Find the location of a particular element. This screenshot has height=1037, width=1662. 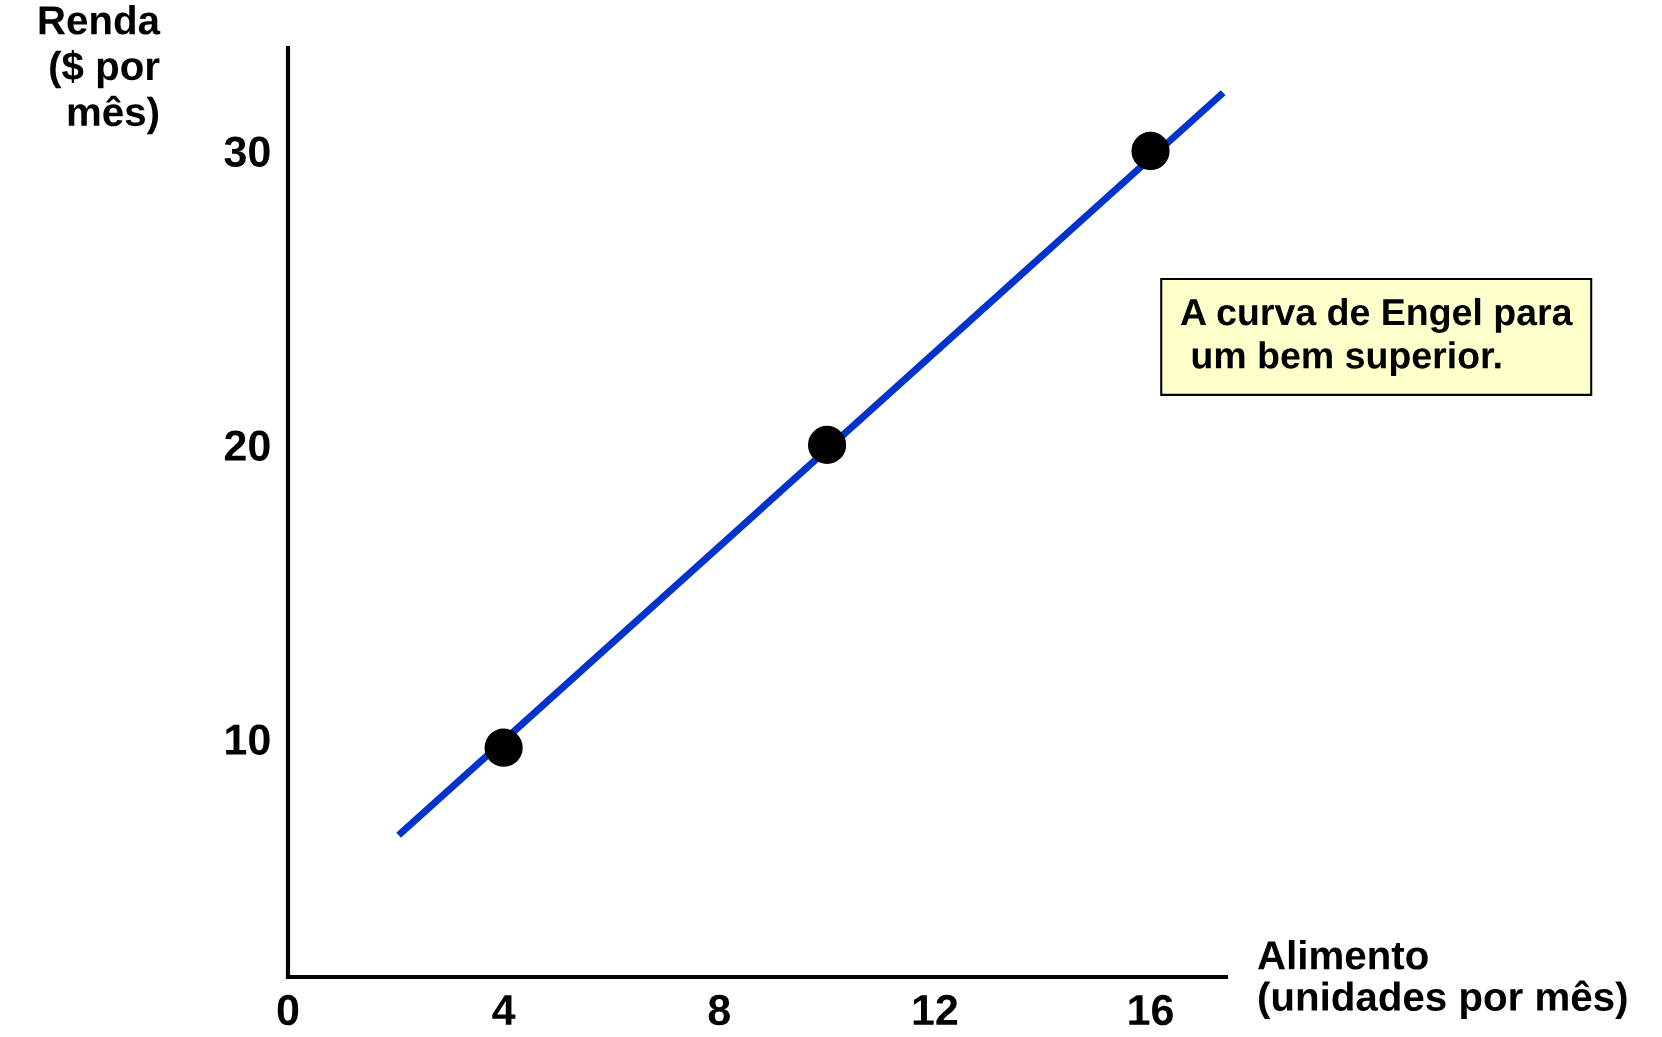

y-tick-label: 30 is located at coordinates (247, 151).